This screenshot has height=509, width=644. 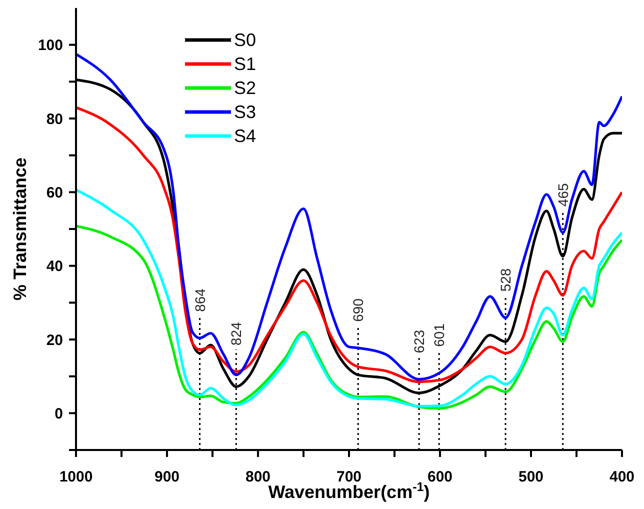 I want to click on legend-label: S3, so click(x=245, y=112).